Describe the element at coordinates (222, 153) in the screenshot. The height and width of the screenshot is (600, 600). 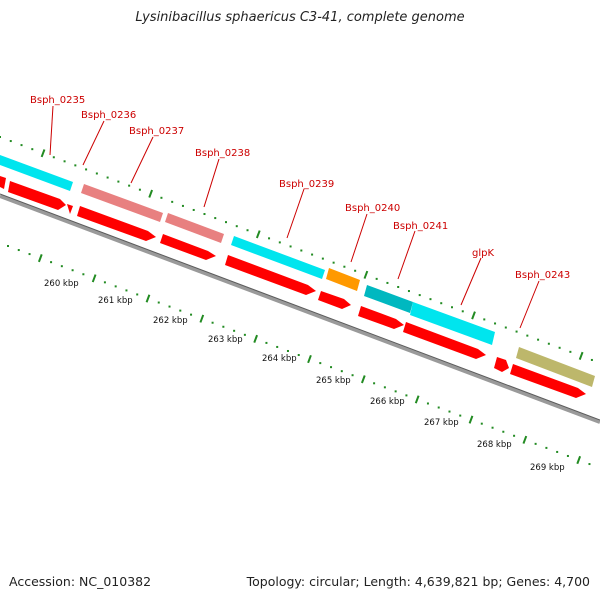
I see `gene-label-bsph-0238: Bsph_0238` at that location.